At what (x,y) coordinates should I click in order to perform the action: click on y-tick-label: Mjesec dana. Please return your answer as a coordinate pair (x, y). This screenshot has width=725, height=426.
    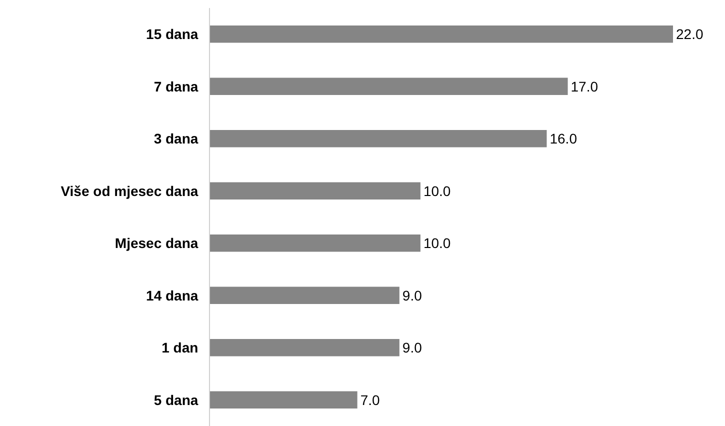
    Looking at the image, I should click on (156, 243).